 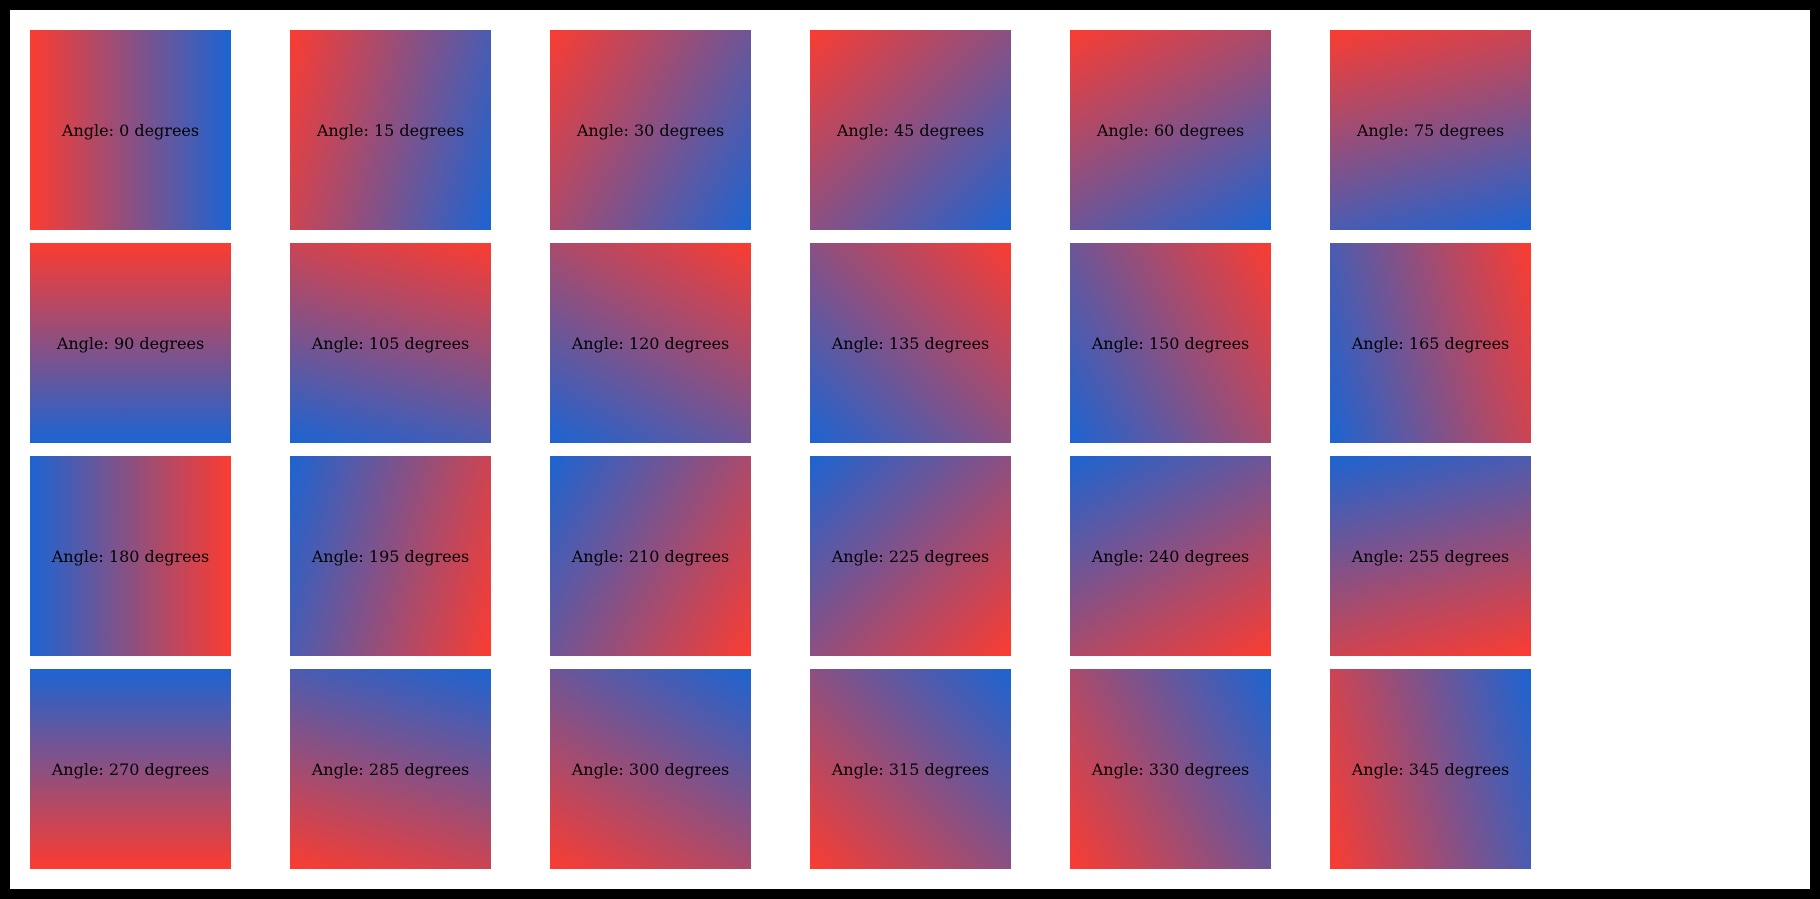 I want to click on gradient-tile: Angle: 225 degrees, so click(x=910, y=556).